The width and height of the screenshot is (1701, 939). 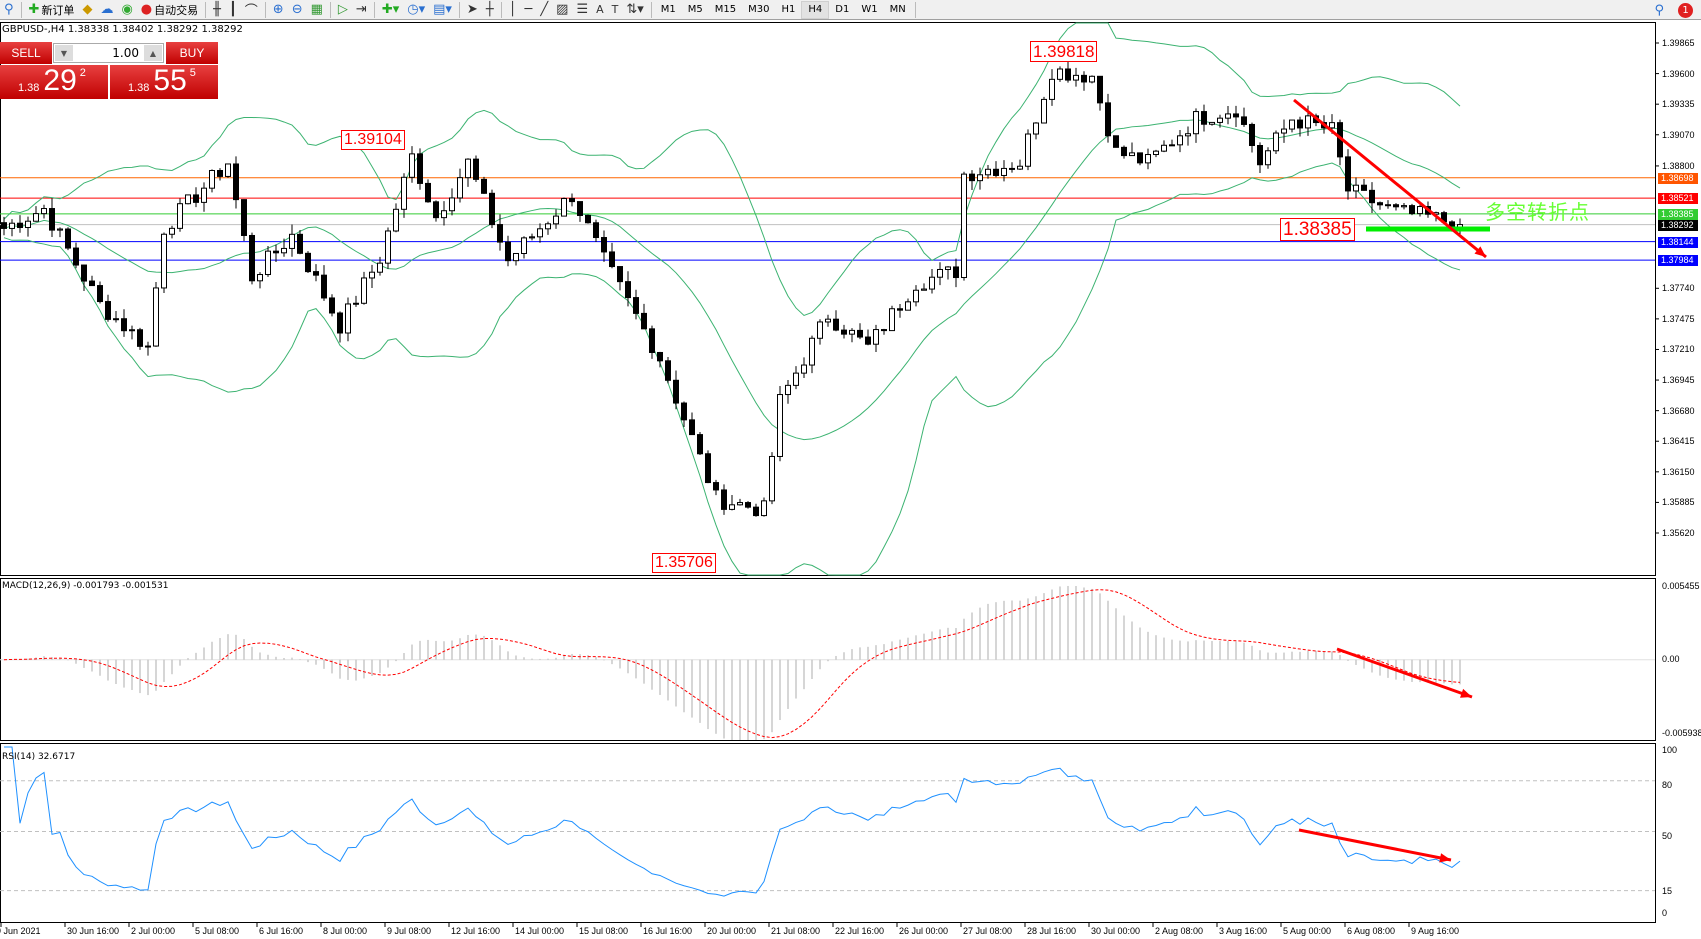 I want to click on zoom-in-button: ⊕, so click(x=278, y=10).